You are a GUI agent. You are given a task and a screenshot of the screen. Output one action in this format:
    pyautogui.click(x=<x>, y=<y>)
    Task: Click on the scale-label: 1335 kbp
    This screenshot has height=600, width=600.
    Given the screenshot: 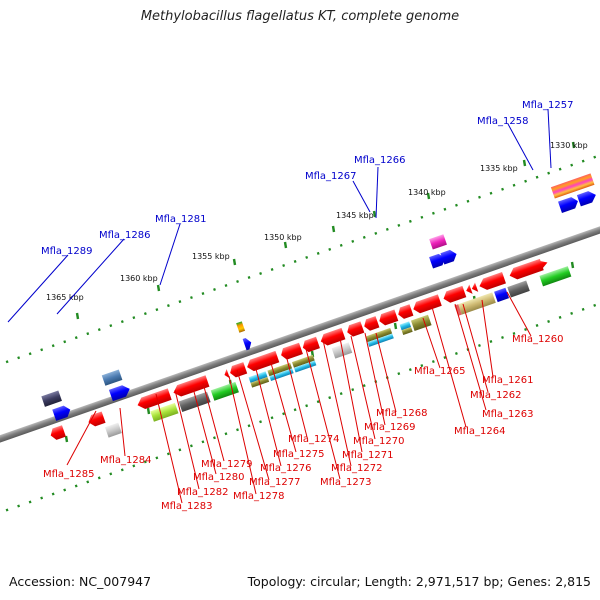 What is the action you would take?
    pyautogui.click(x=499, y=168)
    